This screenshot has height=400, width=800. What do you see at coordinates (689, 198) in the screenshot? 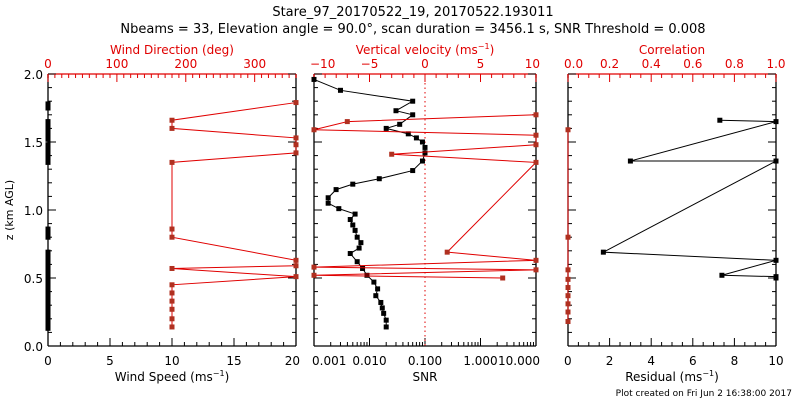
I see `series-line` at bounding box center [689, 198].